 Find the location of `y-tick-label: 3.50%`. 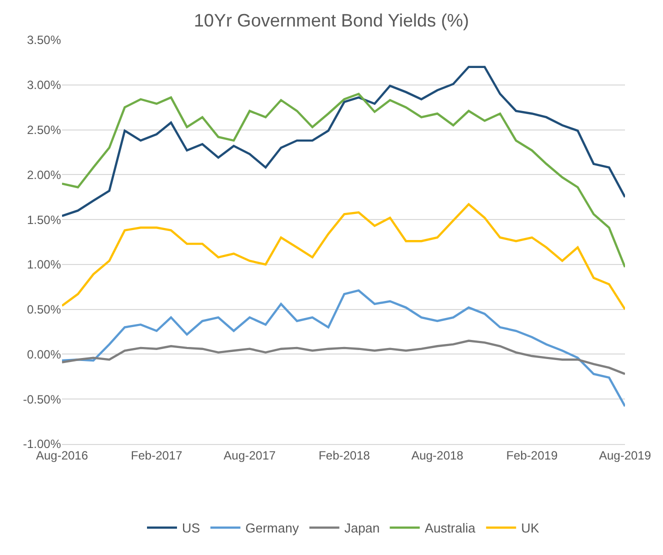

y-tick-label: 3.50% is located at coordinates (44, 40).